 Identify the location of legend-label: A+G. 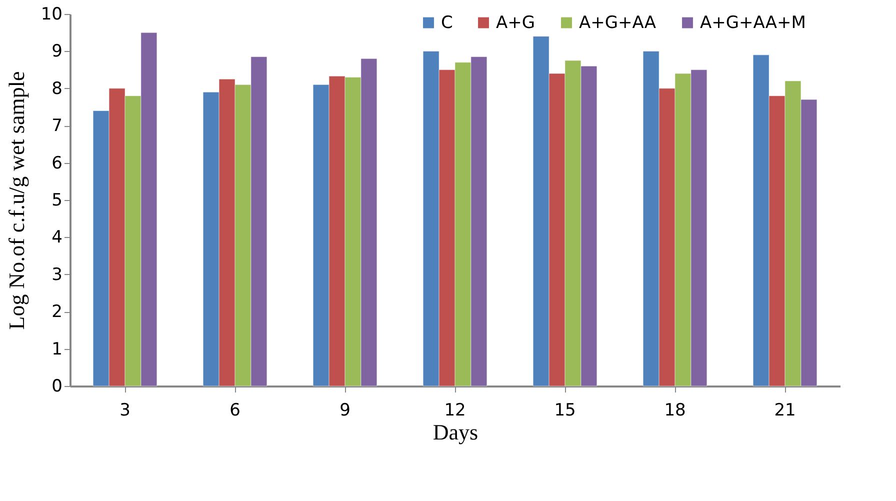
(516, 22).